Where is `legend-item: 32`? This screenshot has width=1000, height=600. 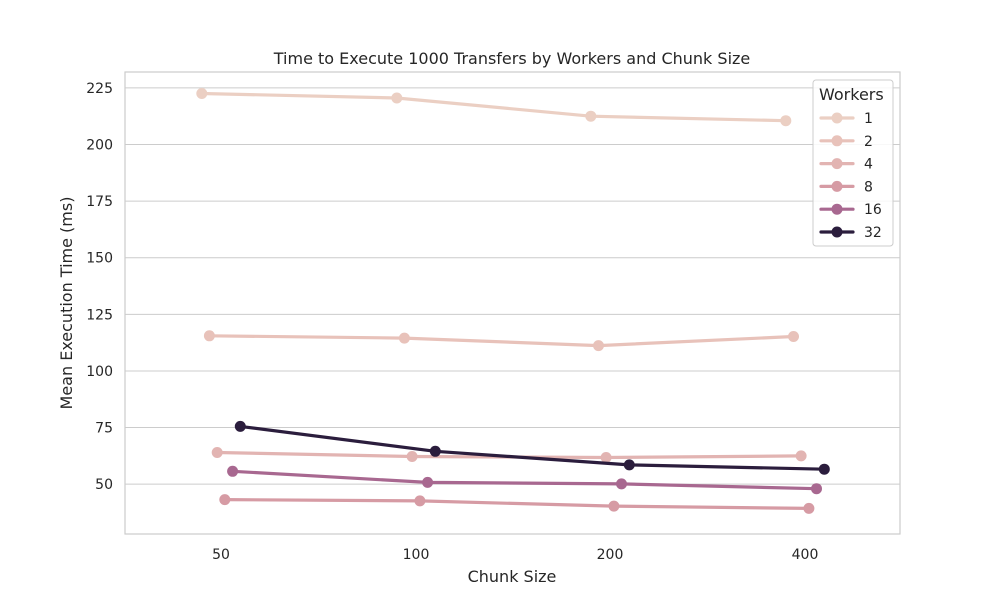
legend-item: 32 is located at coordinates (850, 233).